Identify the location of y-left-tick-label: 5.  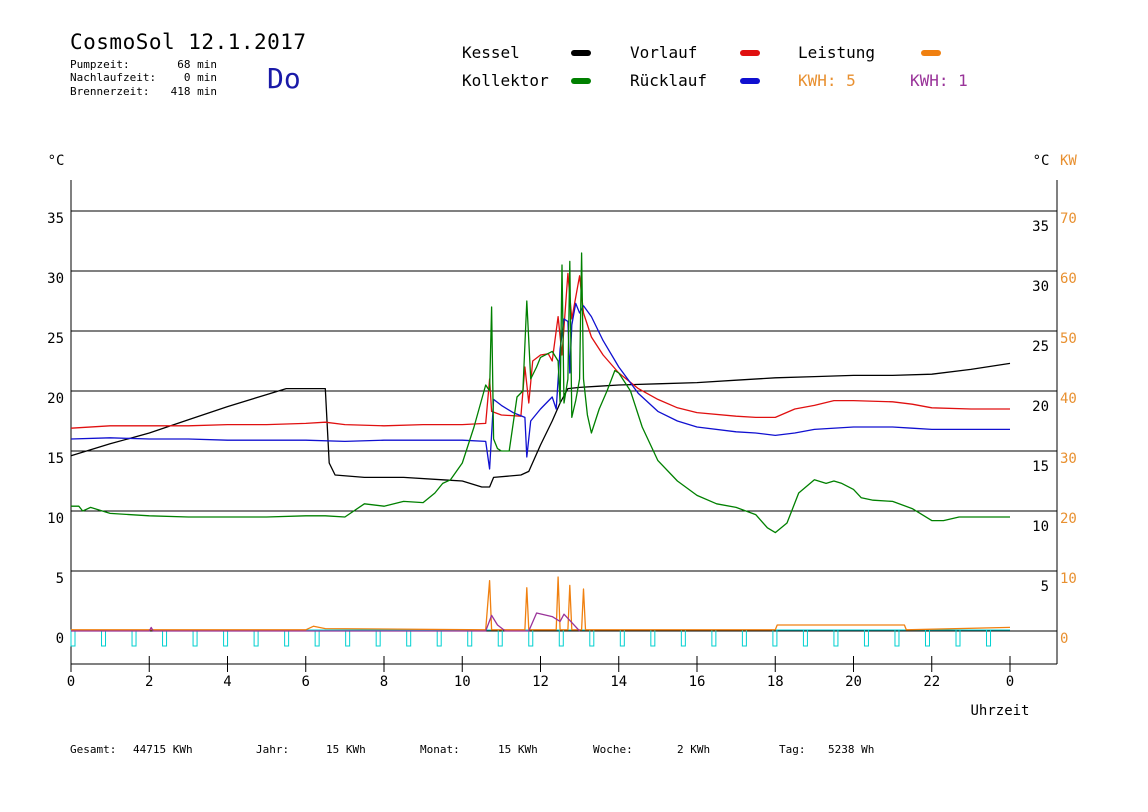
(60, 579).